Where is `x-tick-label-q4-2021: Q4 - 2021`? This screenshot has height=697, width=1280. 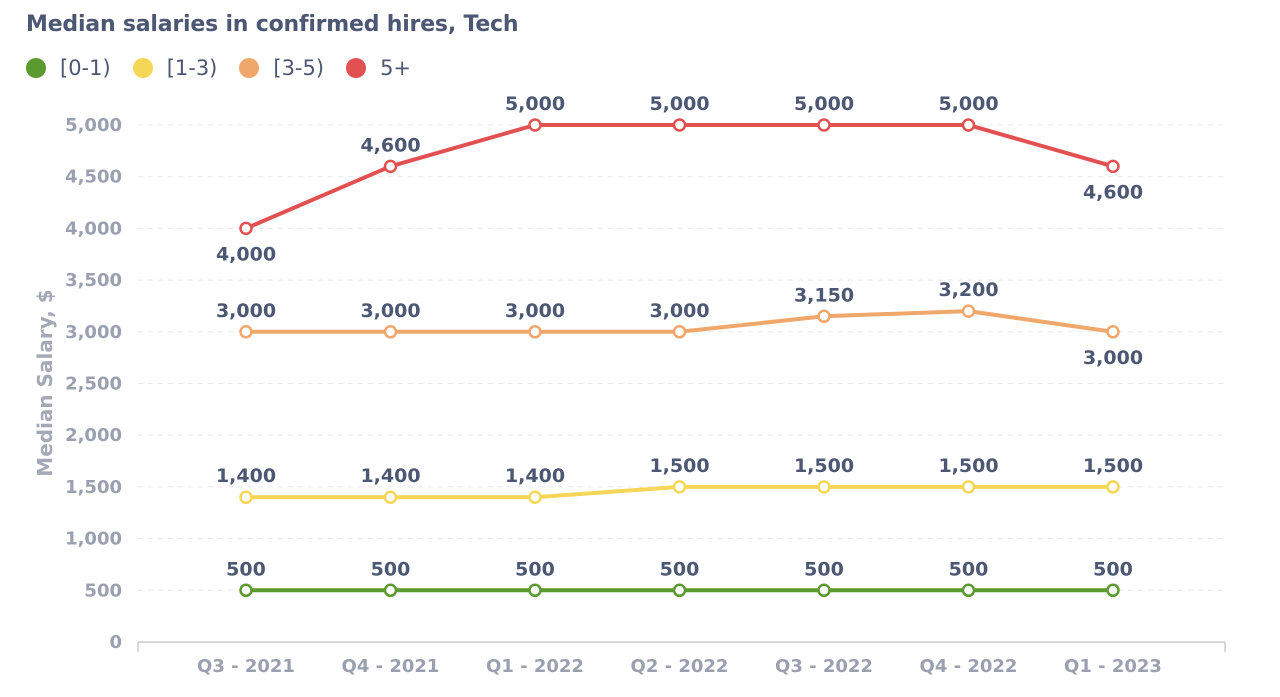 x-tick-label-q4-2021: Q4 - 2021 is located at coordinates (391, 666).